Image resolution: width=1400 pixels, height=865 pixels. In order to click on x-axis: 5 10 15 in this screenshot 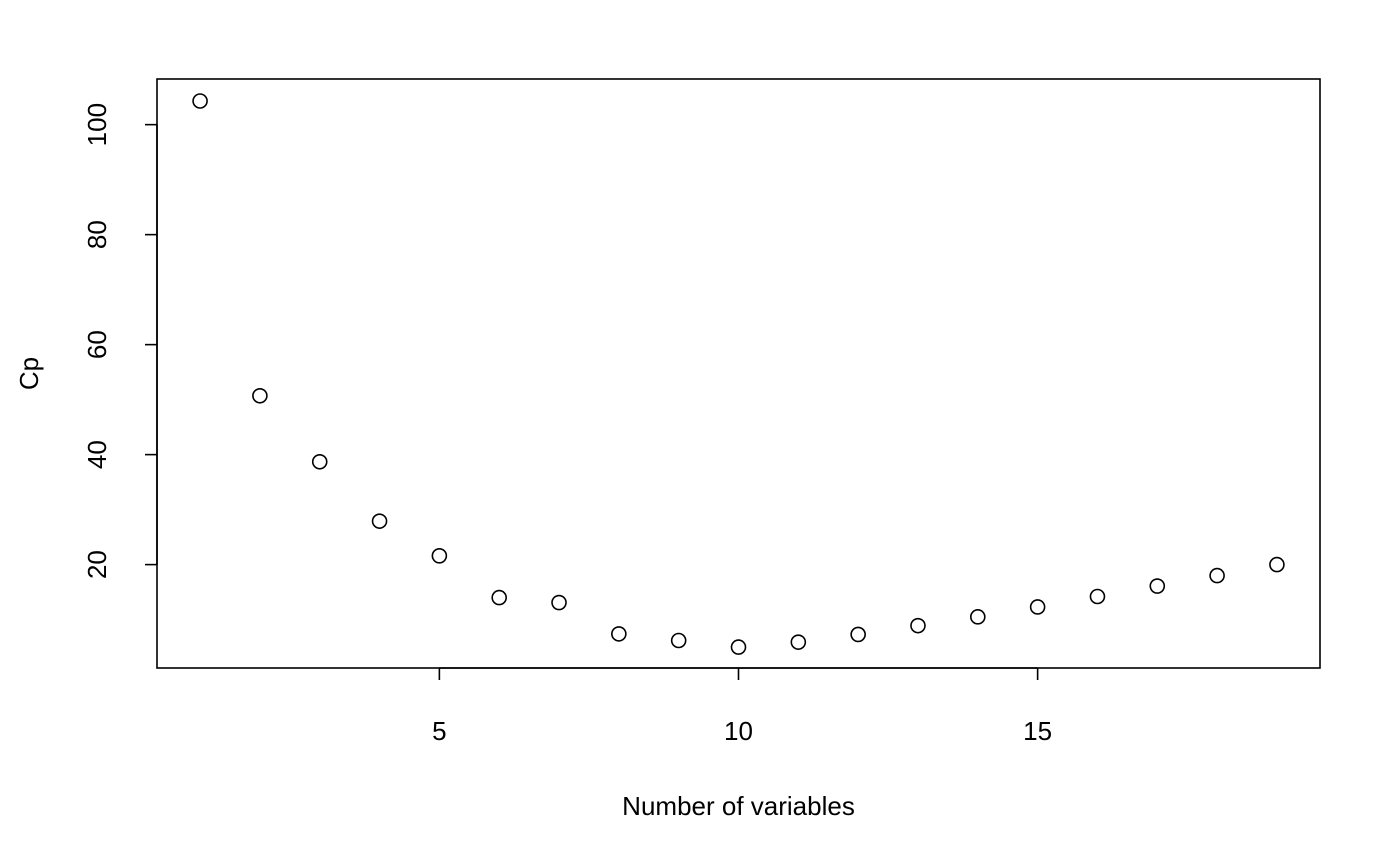, I will do `click(742, 706)`.